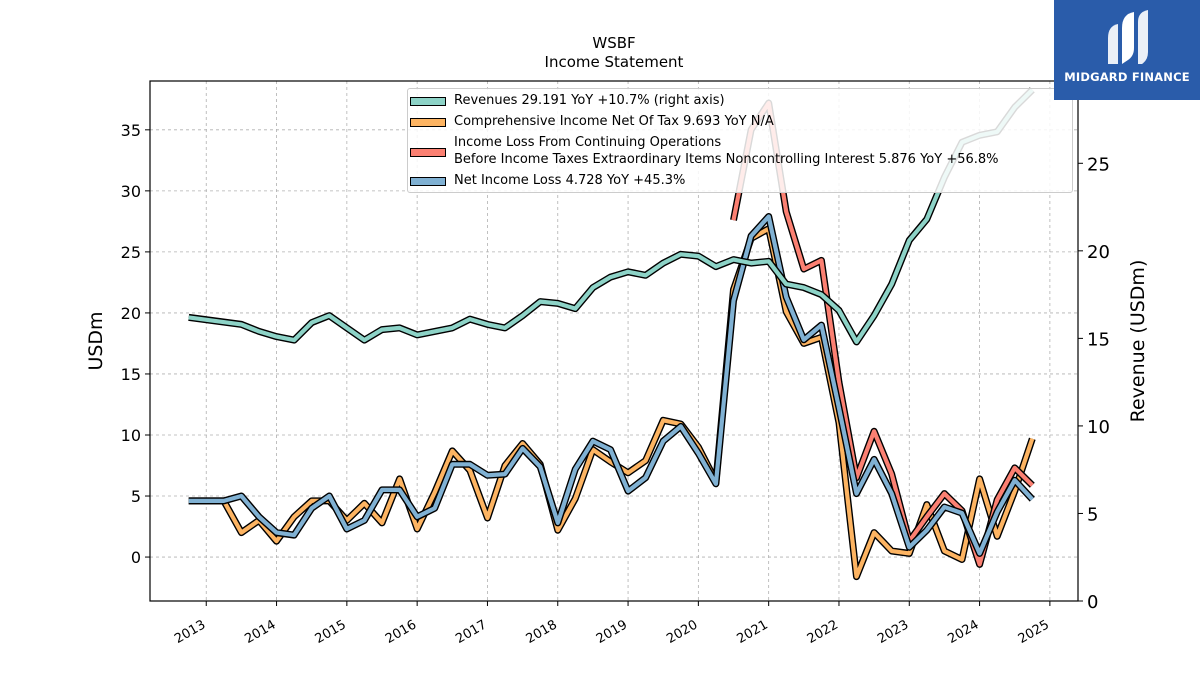 This screenshot has width=1200, height=675. Describe the element at coordinates (136, 557) in the screenshot. I see `y-tick-label: 0` at that location.